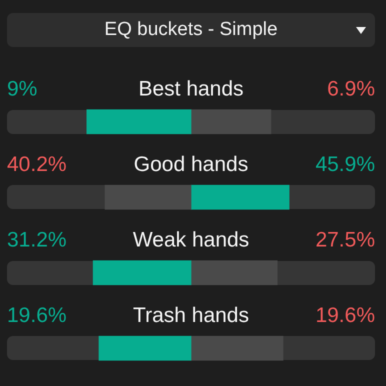 The image size is (386, 386). What do you see at coordinates (191, 164) in the screenshot?
I see `category-label: Good hands` at bounding box center [191, 164].